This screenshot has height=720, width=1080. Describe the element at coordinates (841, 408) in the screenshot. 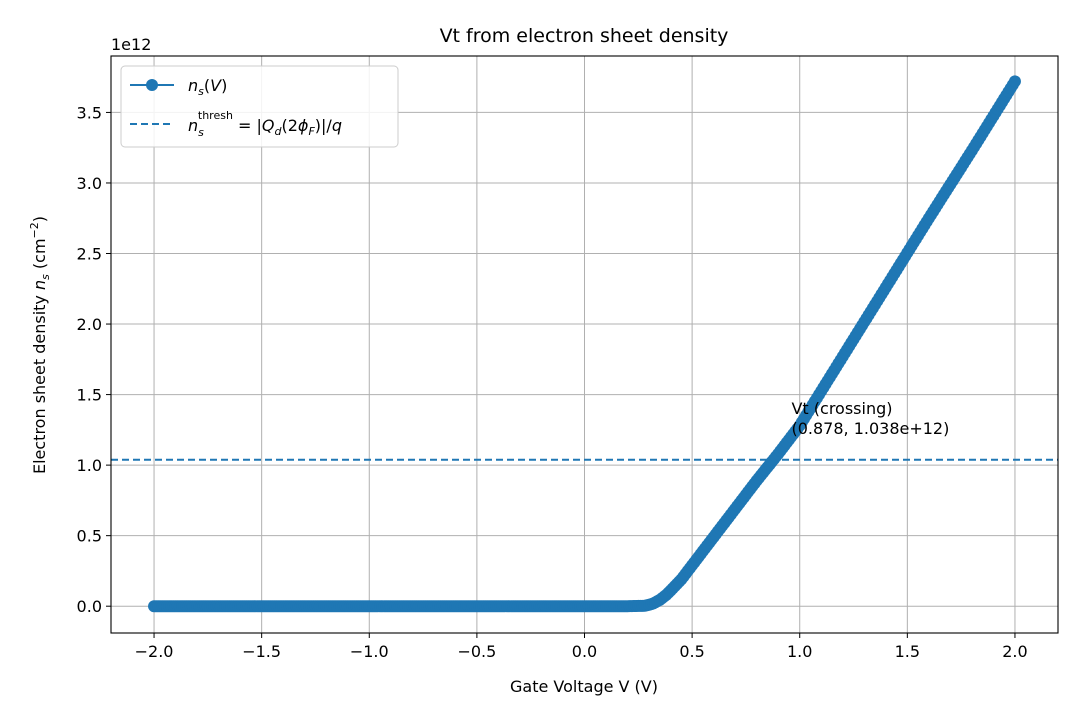

I see `annotation-line1: Vt (crossing)` at that location.